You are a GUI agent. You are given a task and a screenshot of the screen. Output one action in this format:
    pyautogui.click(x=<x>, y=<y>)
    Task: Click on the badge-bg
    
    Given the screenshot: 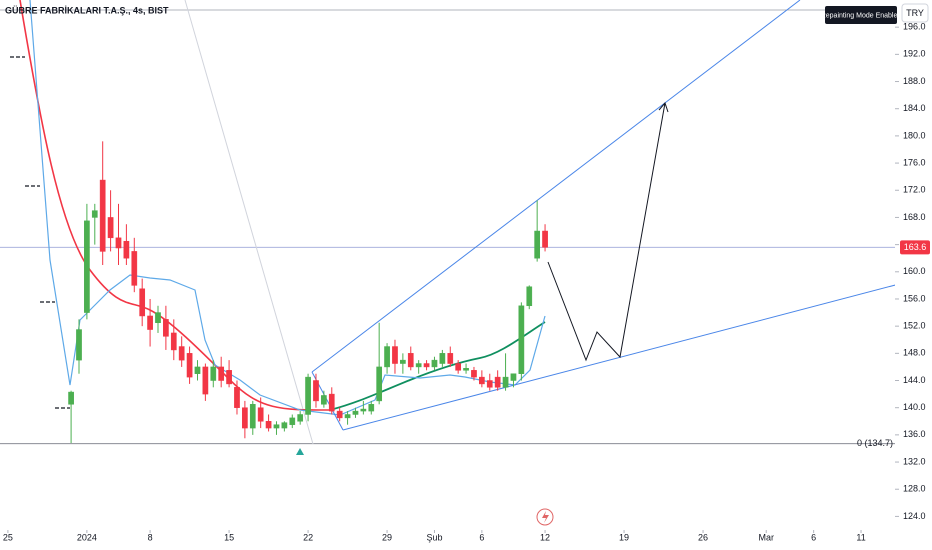 What is the action you would take?
    pyautogui.click(x=861, y=15)
    